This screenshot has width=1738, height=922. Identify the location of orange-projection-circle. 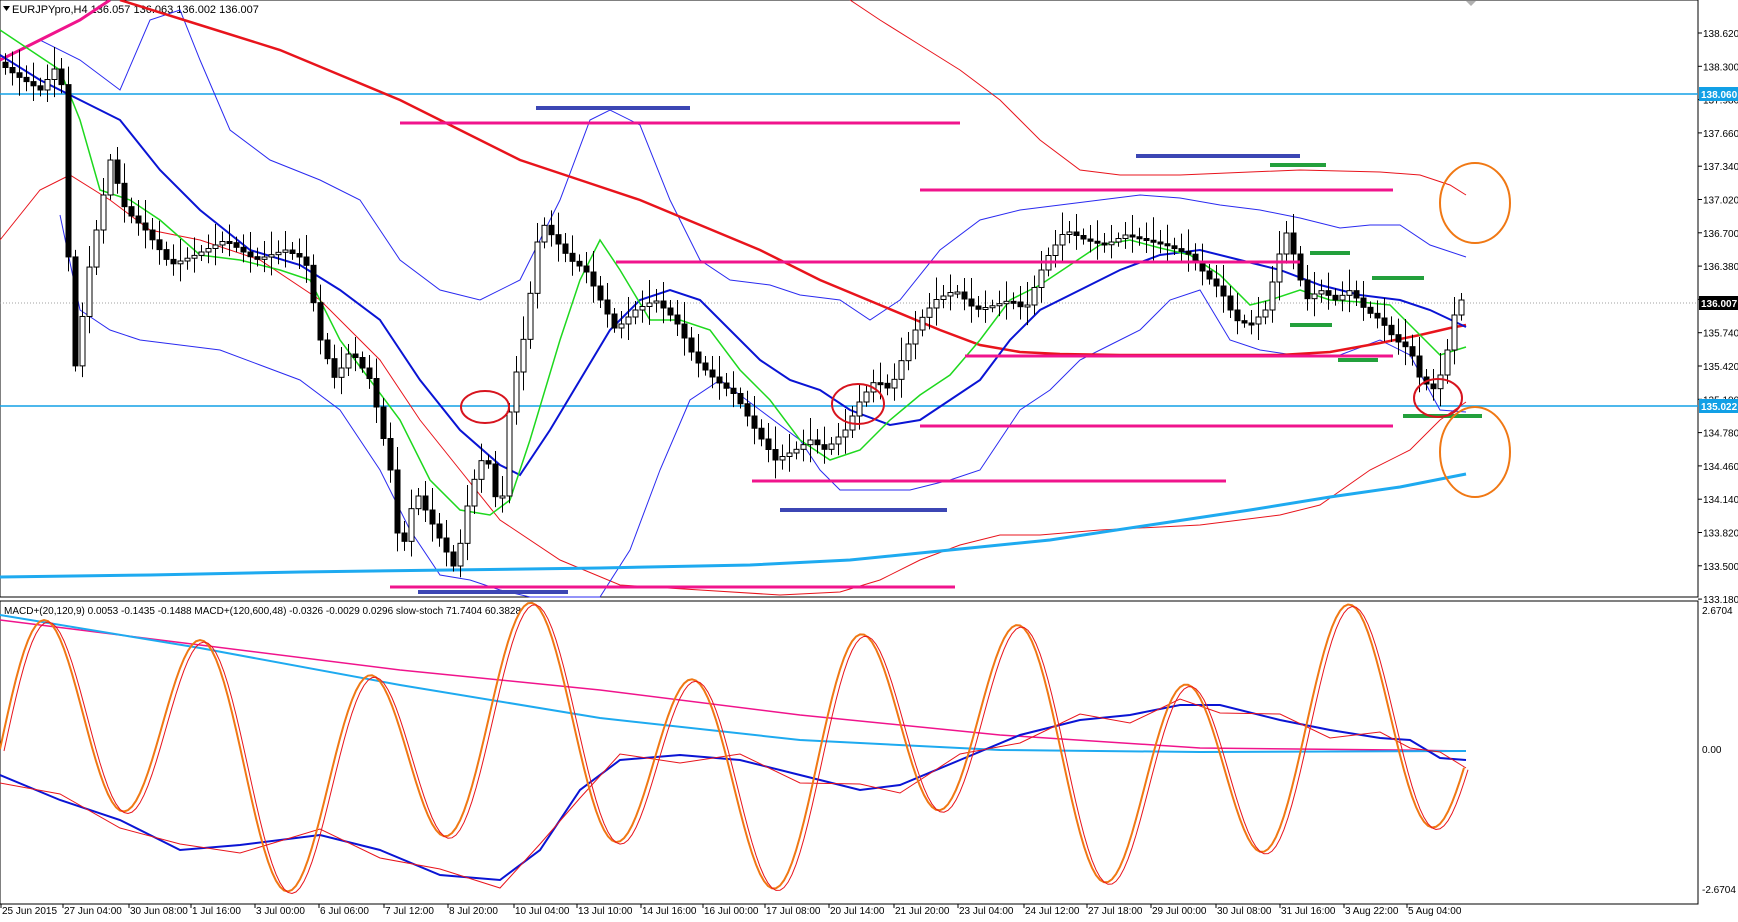
(1475, 203).